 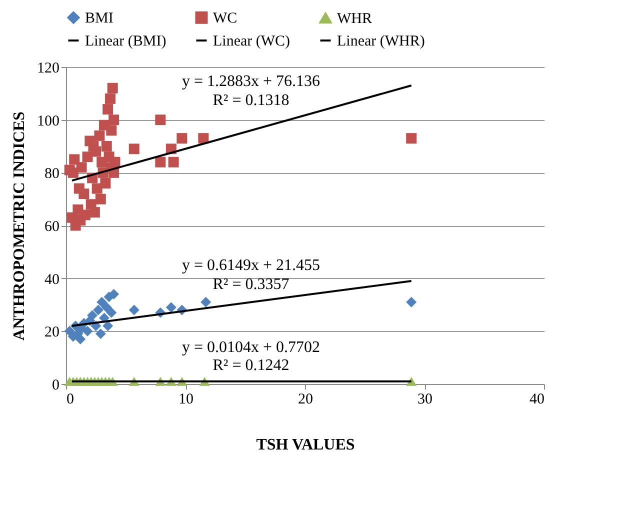 I want to click on annotation: y = 0.6149x + 21.455, so click(x=251, y=265).